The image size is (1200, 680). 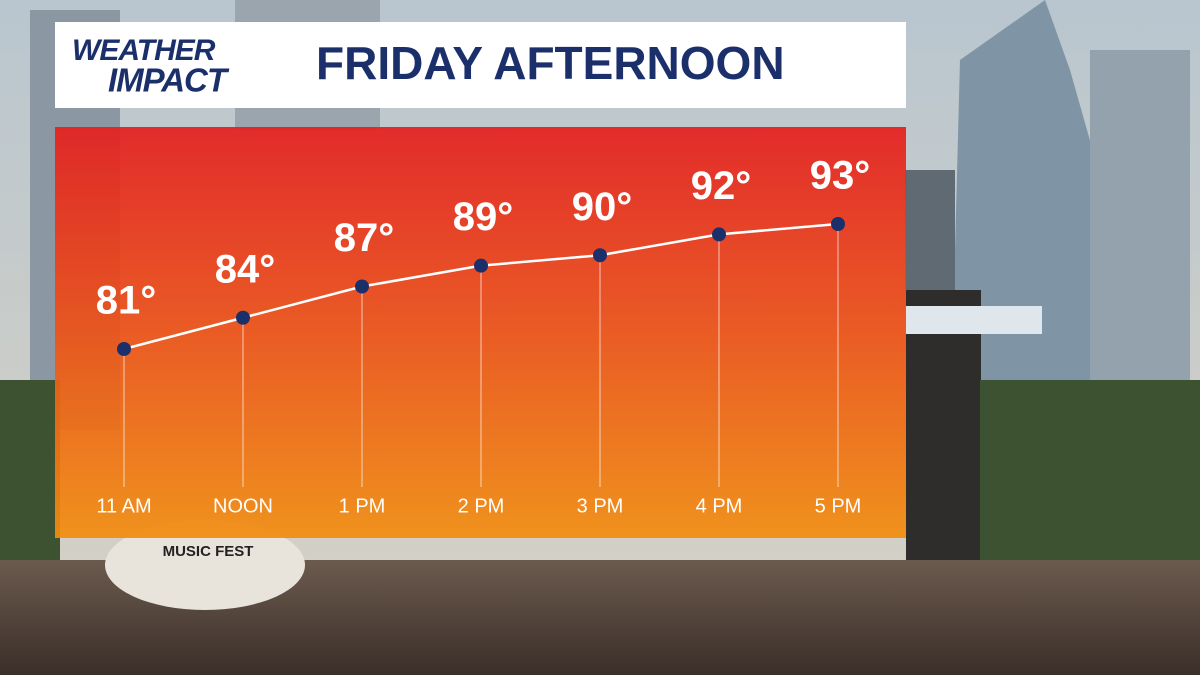 I want to click on value-label: 89°, so click(x=483, y=217).